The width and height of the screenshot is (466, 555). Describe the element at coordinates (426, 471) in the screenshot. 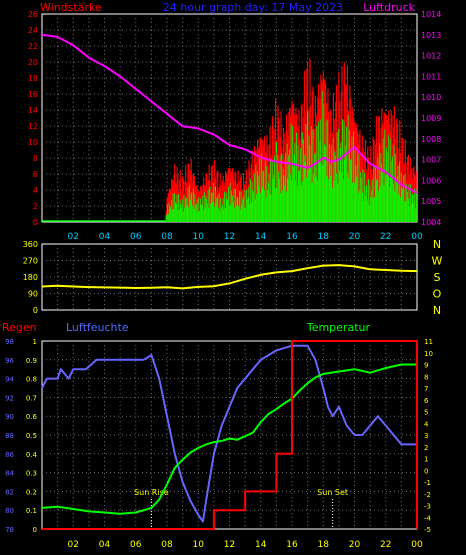

I see `temp-tick-5: 0` at that location.